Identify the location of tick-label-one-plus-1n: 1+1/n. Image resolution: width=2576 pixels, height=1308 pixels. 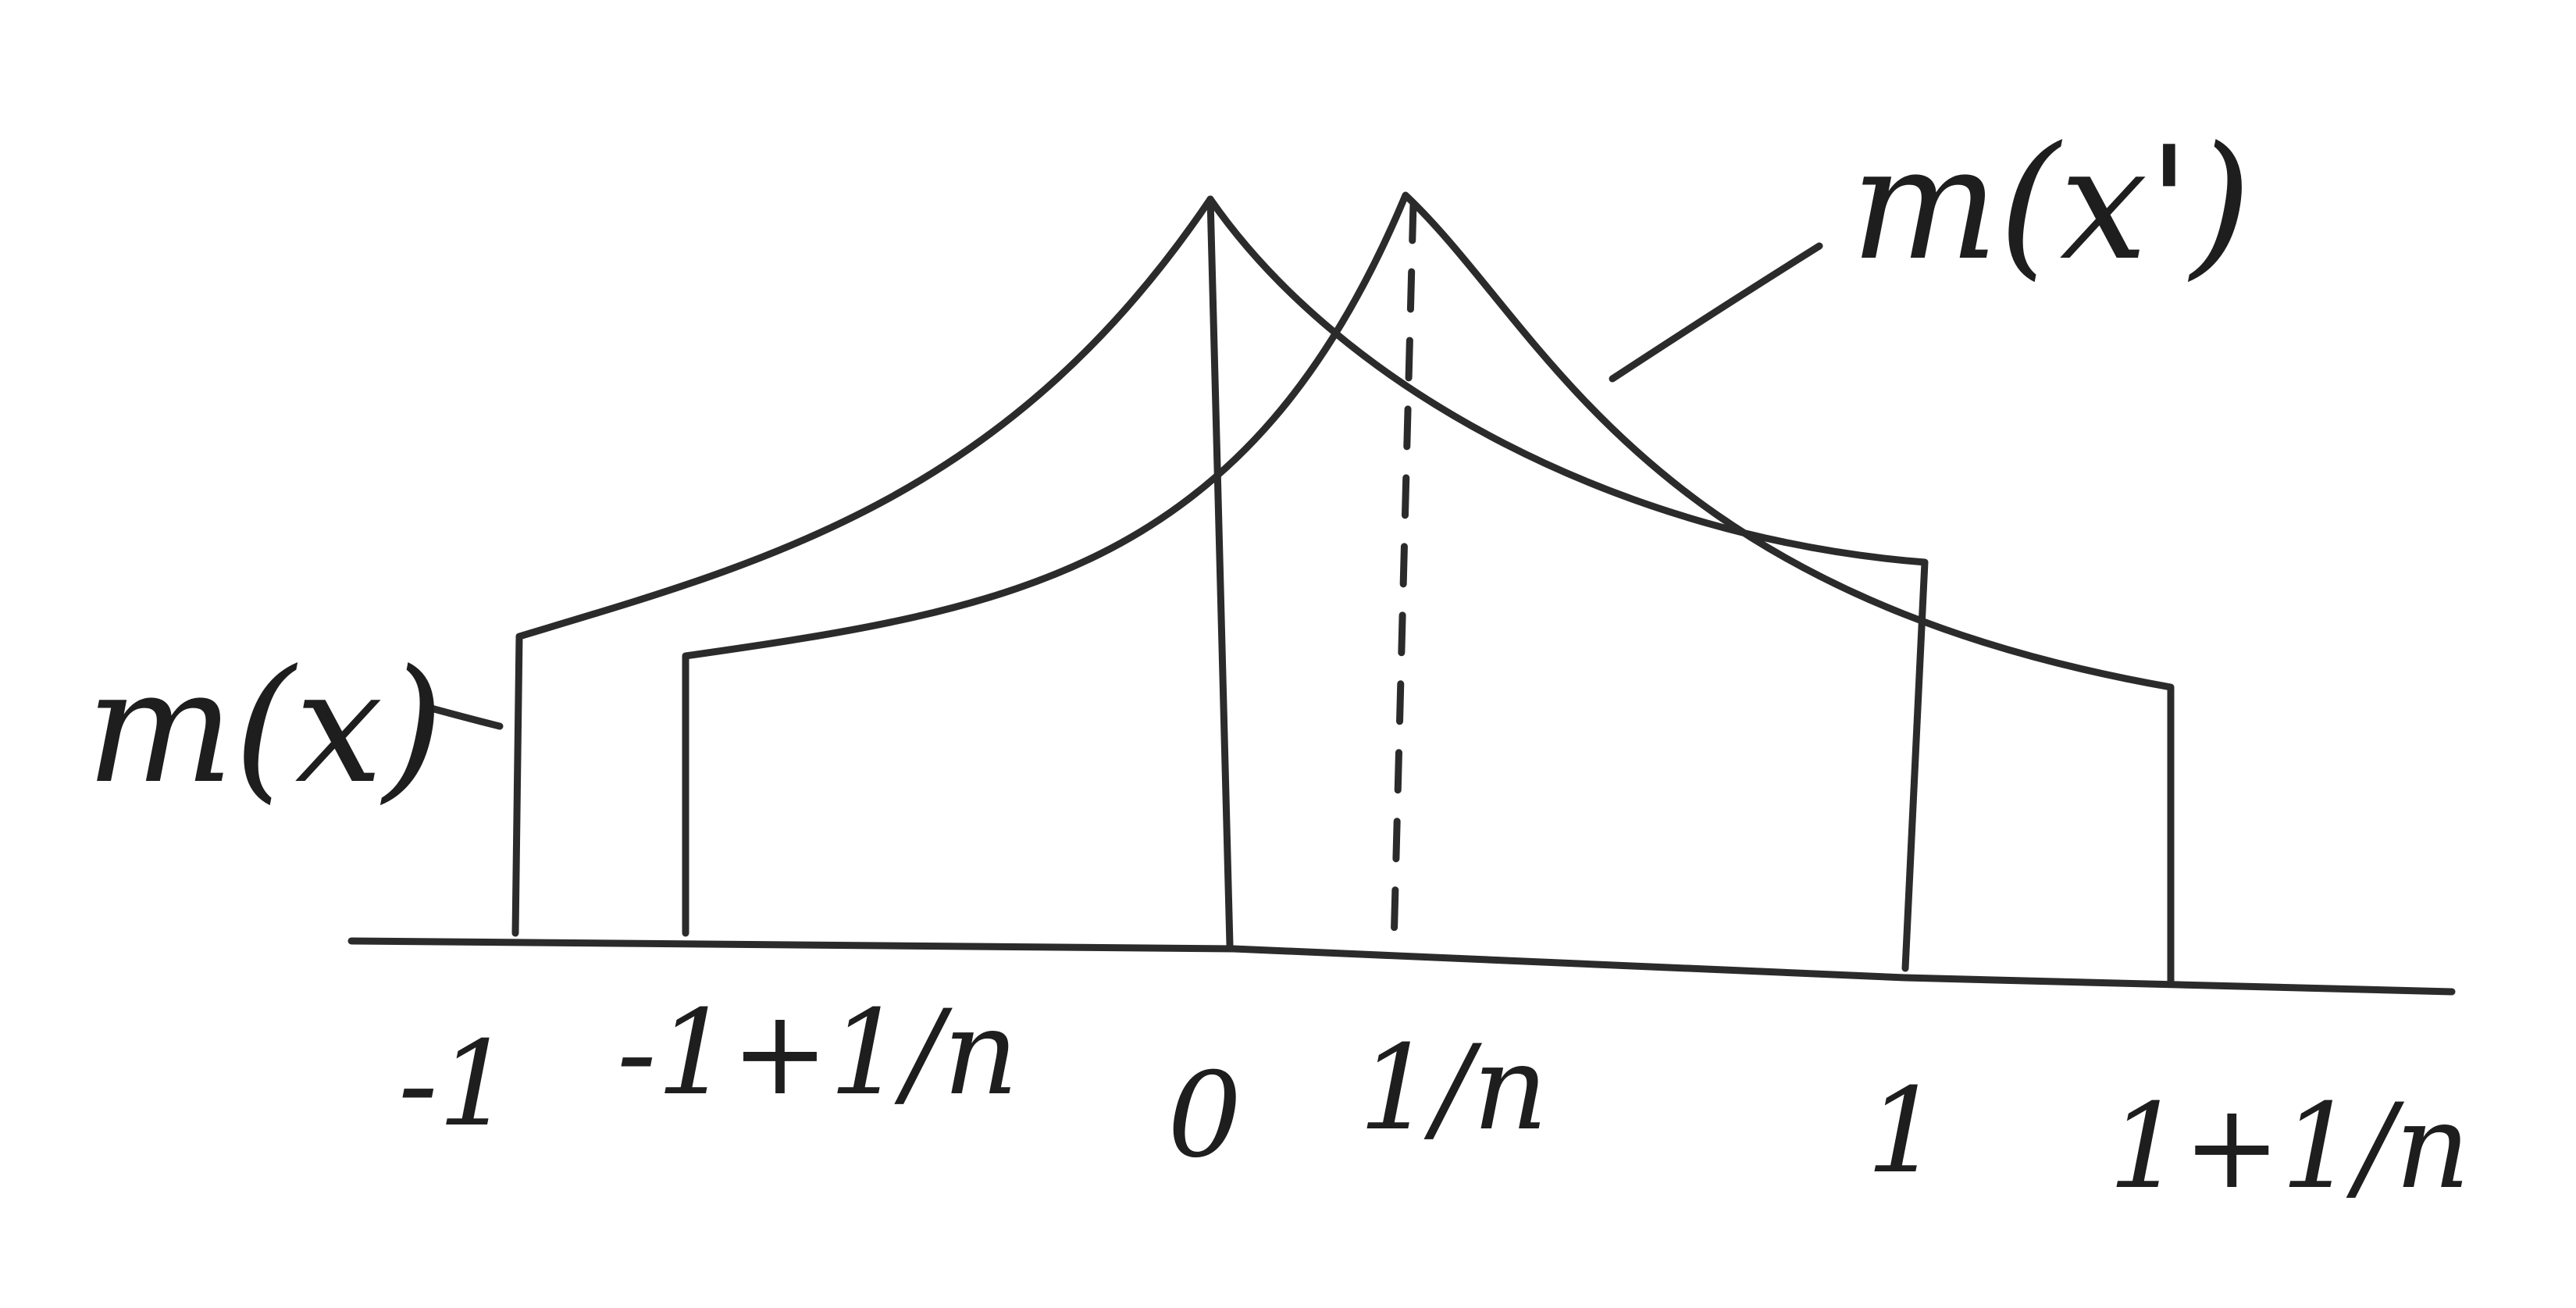
(2289, 1147).